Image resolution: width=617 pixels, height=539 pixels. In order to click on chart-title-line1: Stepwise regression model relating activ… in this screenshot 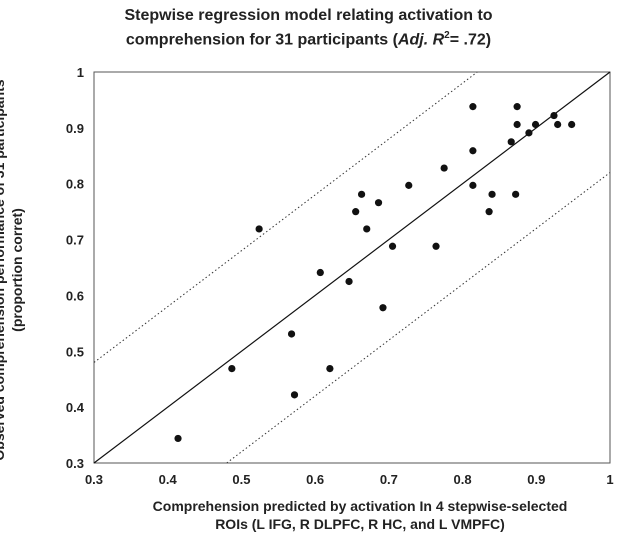, I will do `click(308, 15)`.